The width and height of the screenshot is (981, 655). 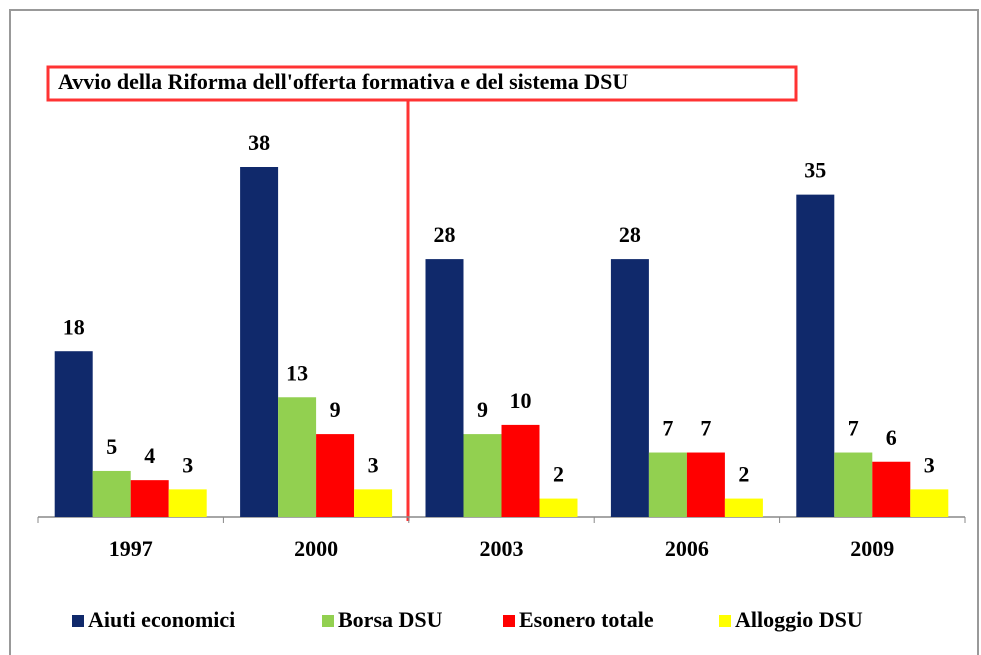 What do you see at coordinates (799, 619) in the screenshot?
I see `legend-label: Alloggio DSU` at bounding box center [799, 619].